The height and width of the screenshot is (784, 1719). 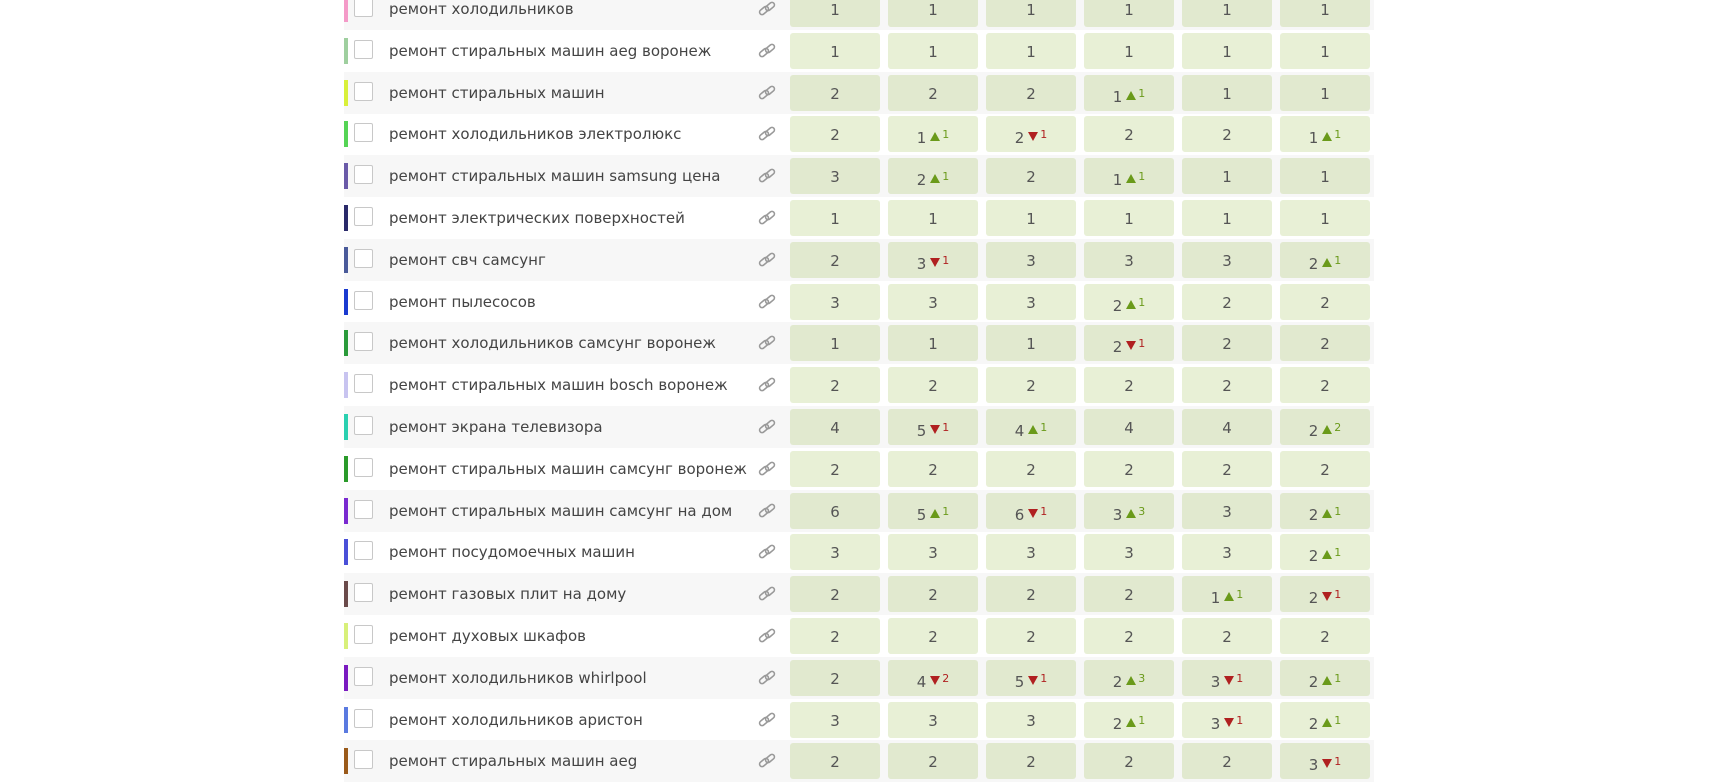 I want to click on position: 5, so click(x=921, y=514).